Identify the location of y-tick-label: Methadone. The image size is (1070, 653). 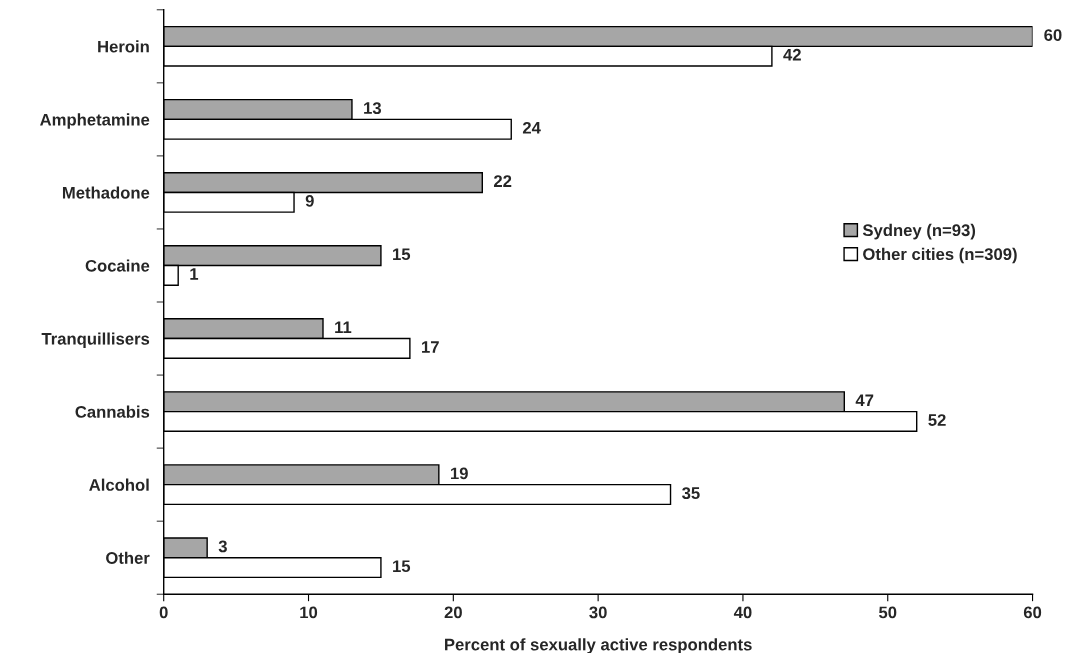
(106, 192).